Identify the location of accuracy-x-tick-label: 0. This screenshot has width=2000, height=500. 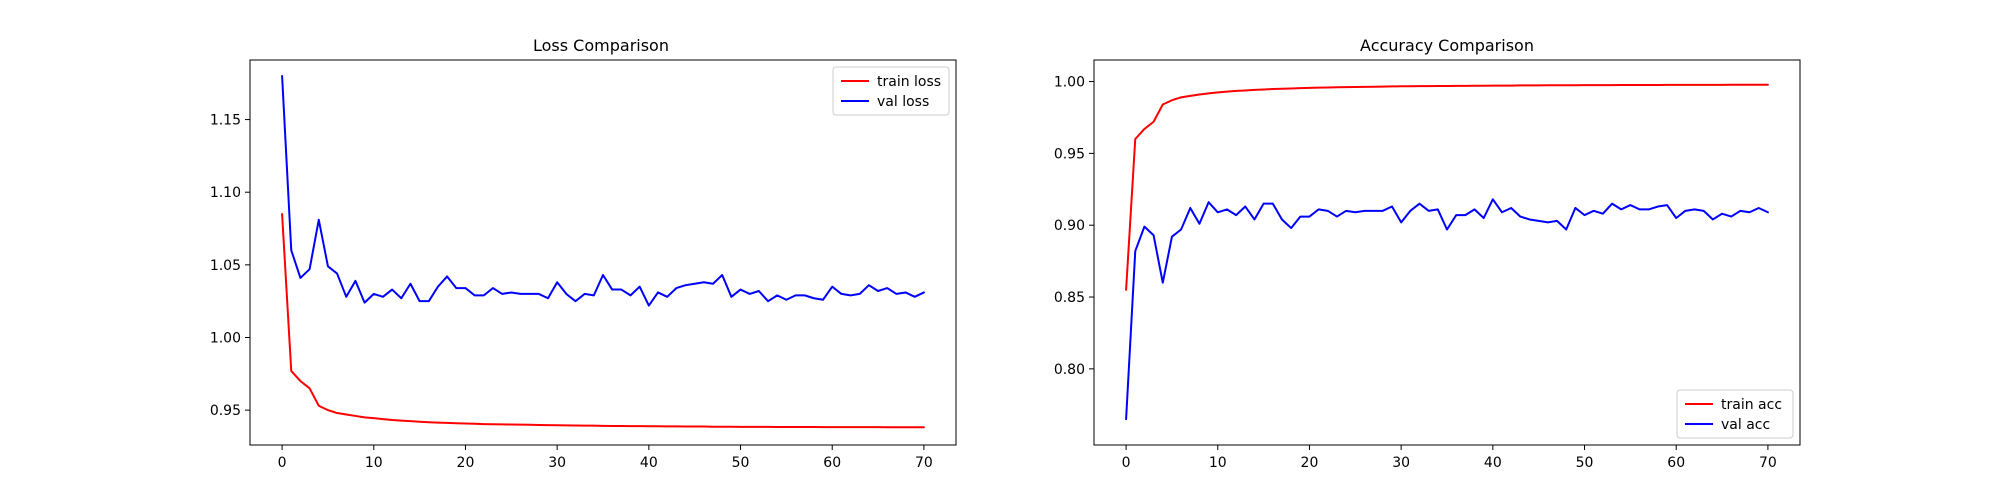
(1126, 463).